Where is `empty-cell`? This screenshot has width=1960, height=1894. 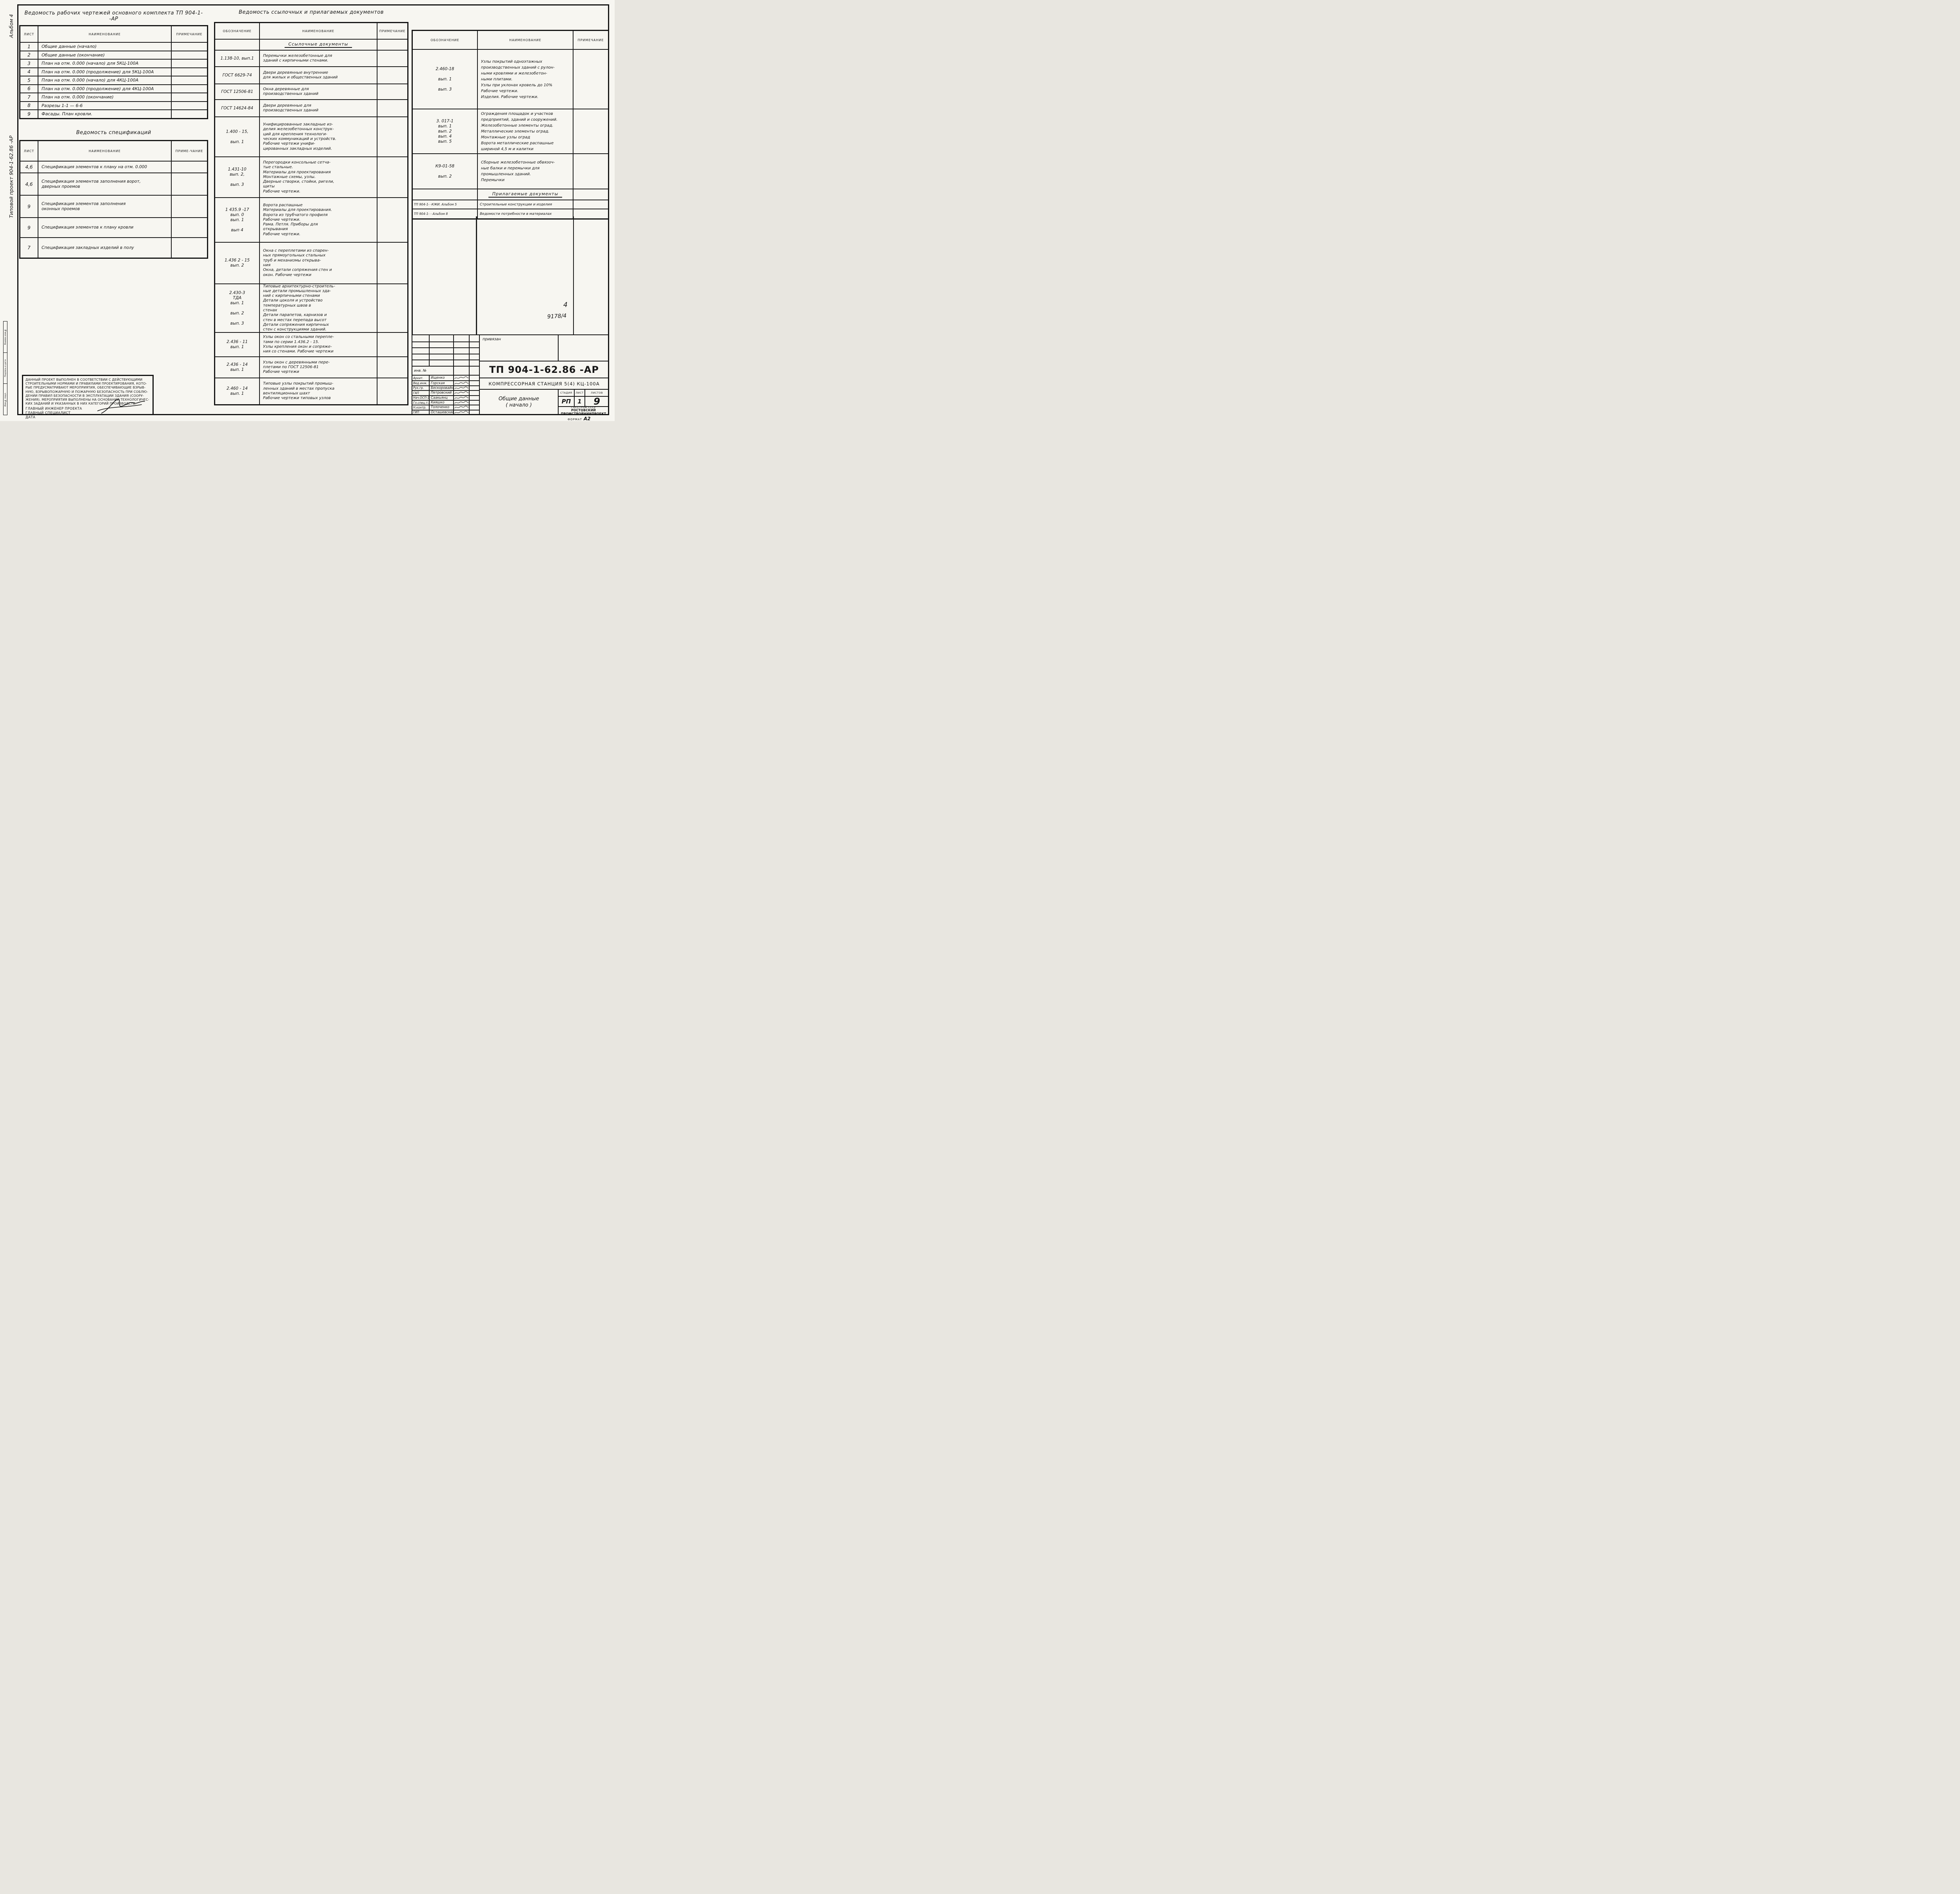 empty-cell is located at coordinates (583, 347).